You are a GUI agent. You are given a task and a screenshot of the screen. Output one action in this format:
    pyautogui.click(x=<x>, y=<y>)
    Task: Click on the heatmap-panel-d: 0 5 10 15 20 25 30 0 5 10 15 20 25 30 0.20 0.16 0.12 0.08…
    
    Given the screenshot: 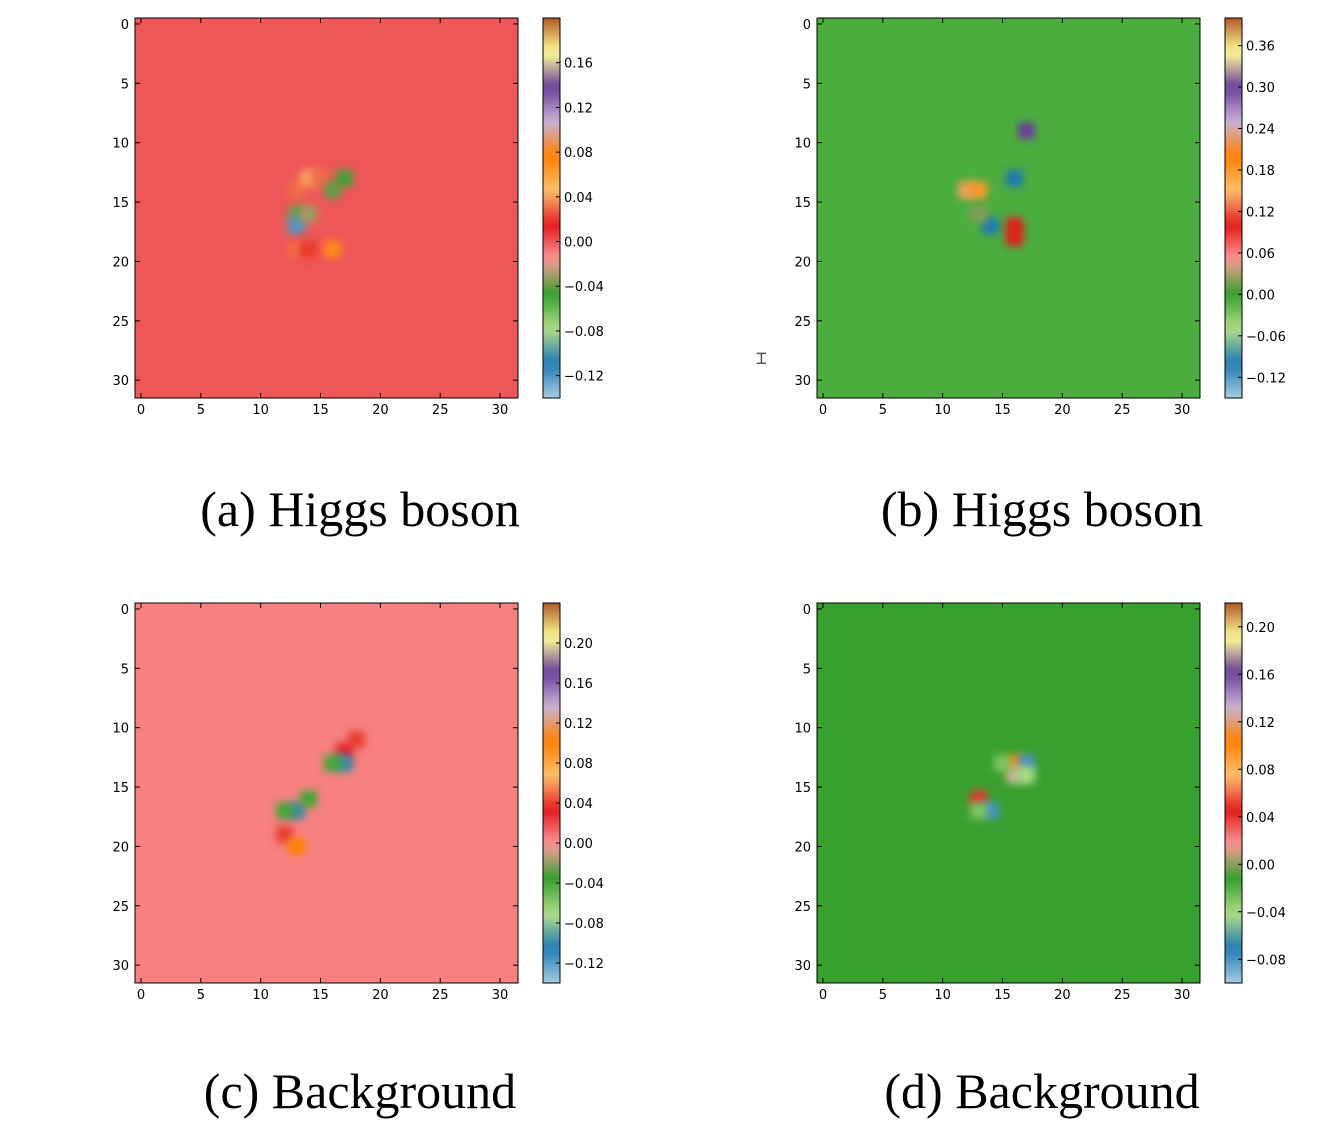 What is the action you would take?
    pyautogui.click(x=1040, y=802)
    